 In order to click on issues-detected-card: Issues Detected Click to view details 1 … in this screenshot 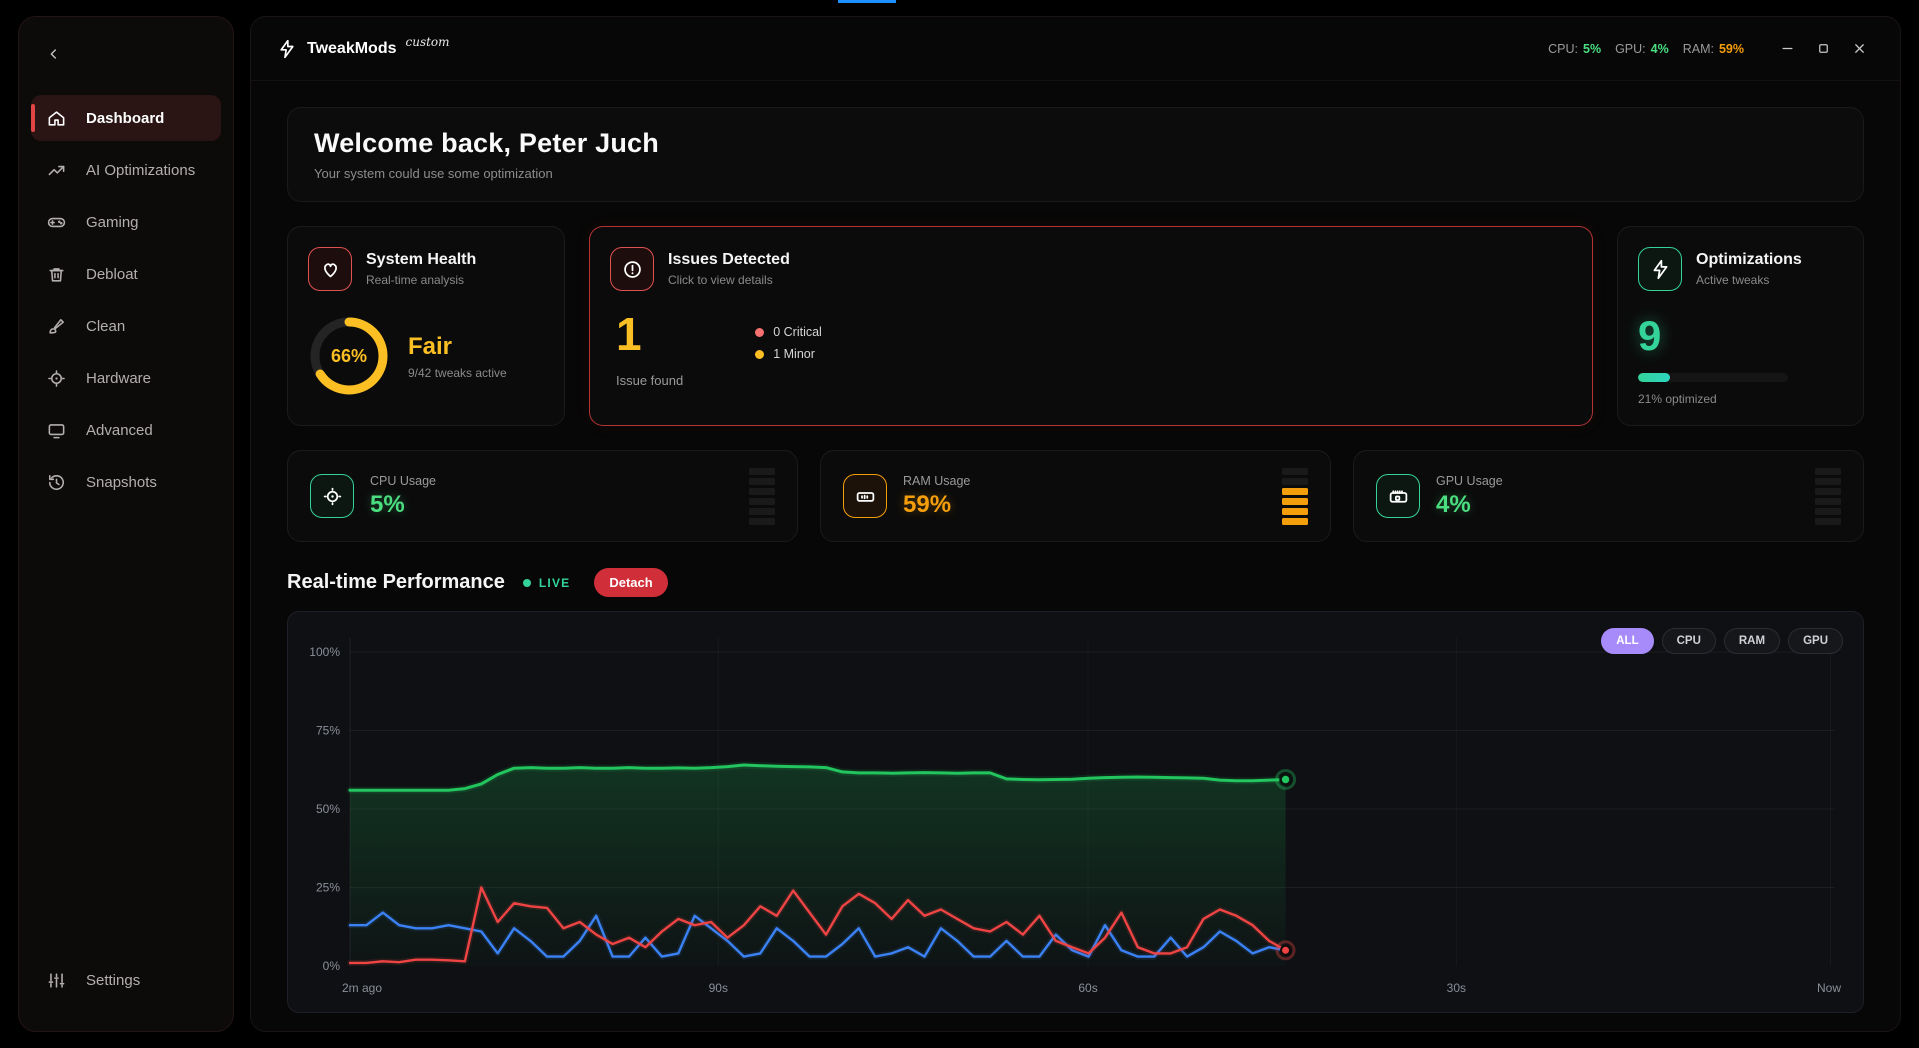, I will do `click(1091, 326)`.